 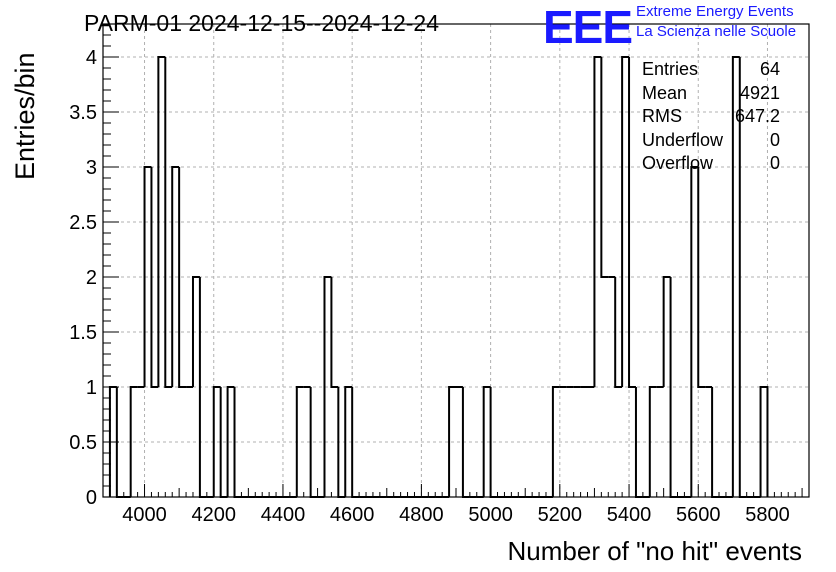 I want to click on y-tick-label: 1.5, so click(x=83, y=333).